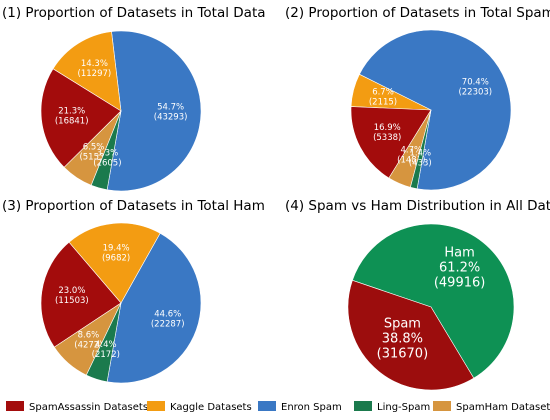 The width and height of the screenshot is (550, 420). Describe the element at coordinates (503, 407) in the screenshot. I see `legend-label-spamham-dataset: SpamHam Dataset` at that location.